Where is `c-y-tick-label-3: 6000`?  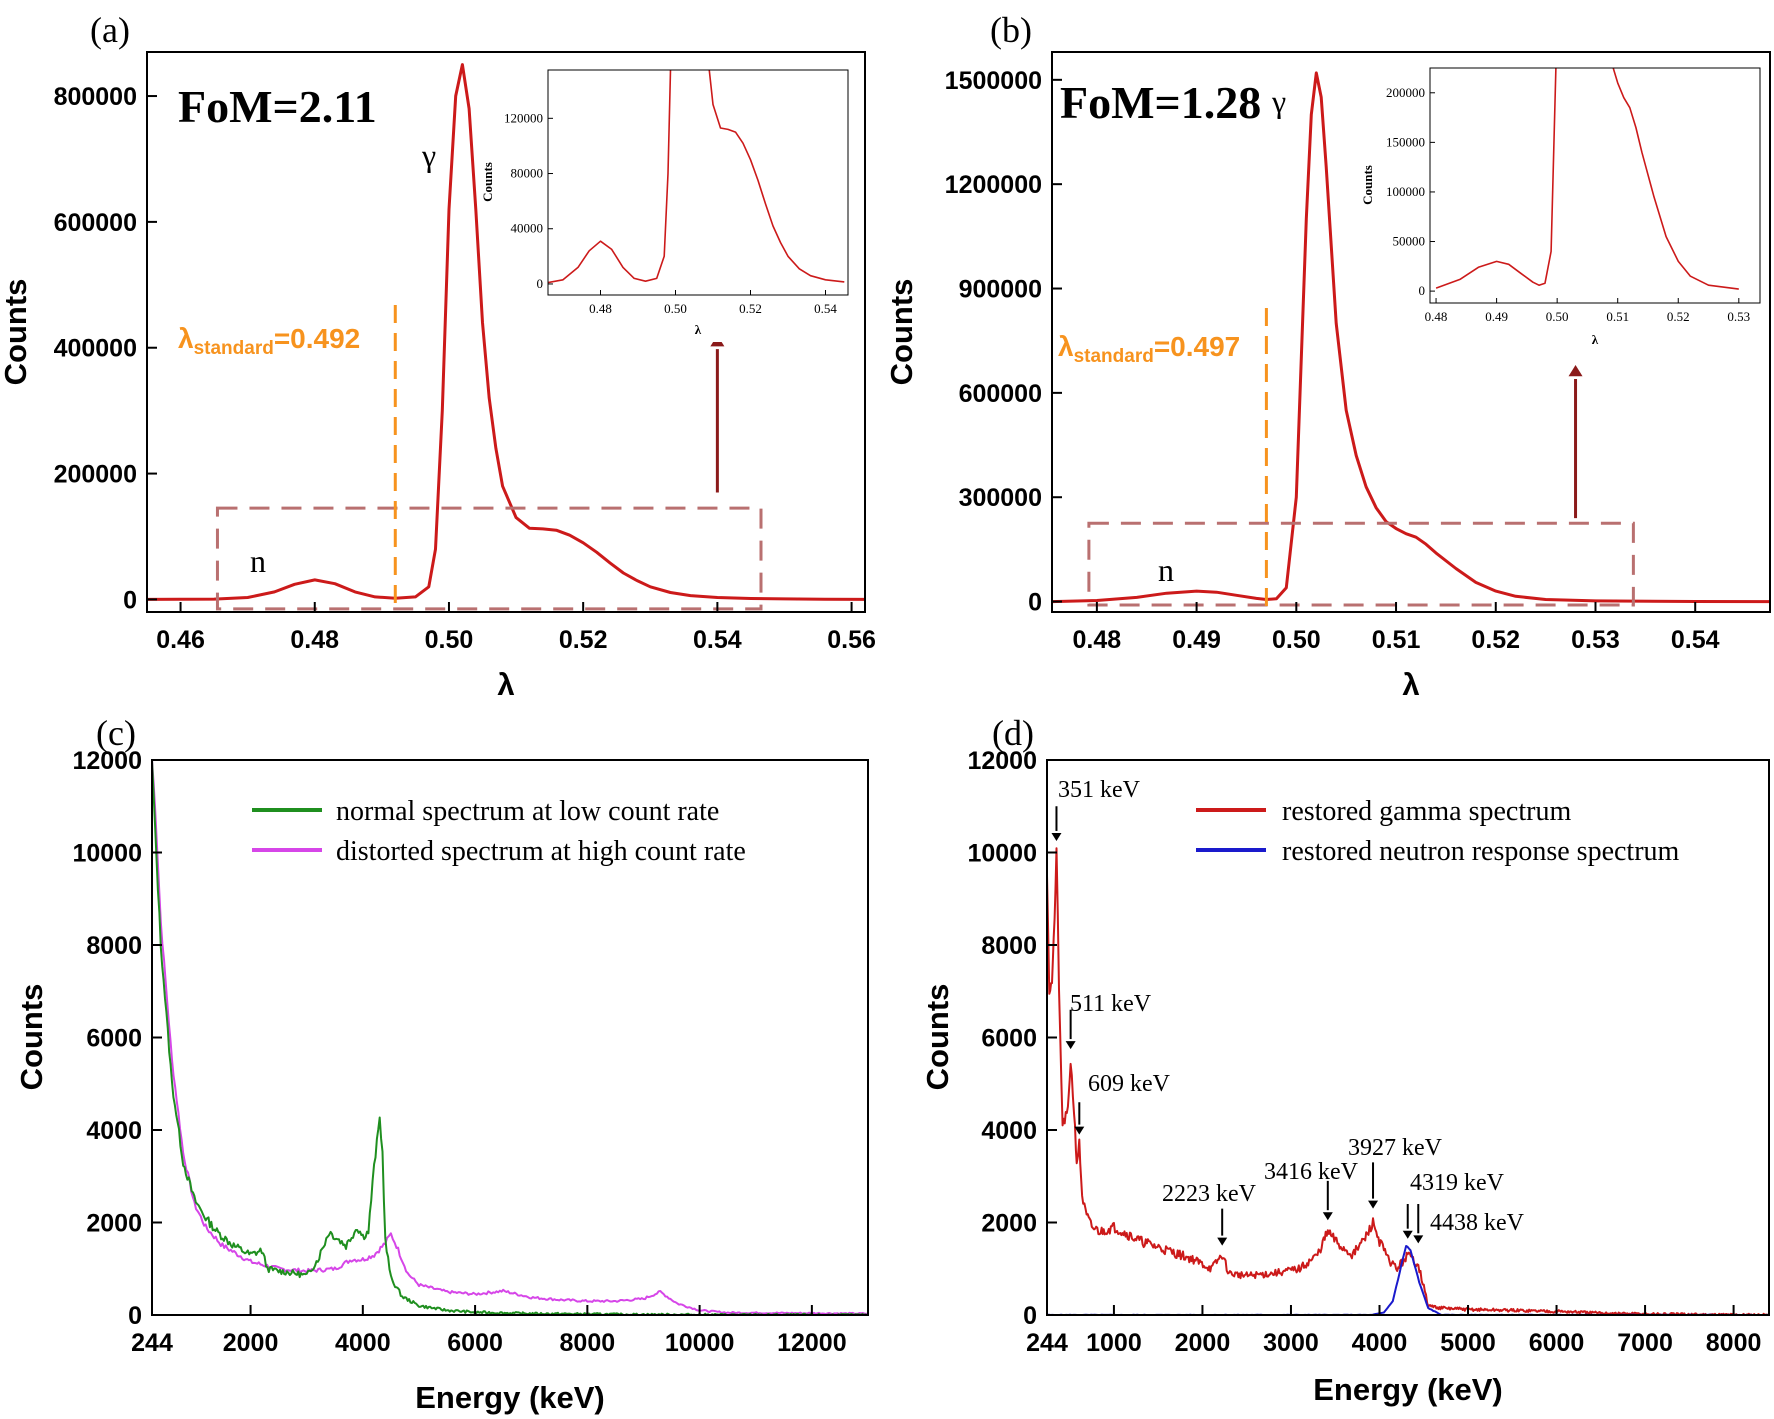 c-y-tick-label-3: 6000 is located at coordinates (114, 1039).